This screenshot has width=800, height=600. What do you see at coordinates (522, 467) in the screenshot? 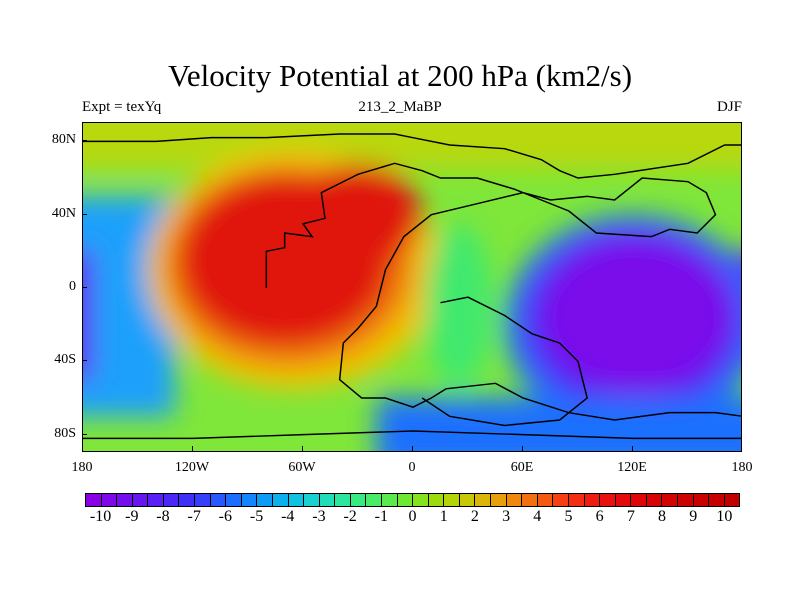
I see `lon-tick-label: 60E` at bounding box center [522, 467].